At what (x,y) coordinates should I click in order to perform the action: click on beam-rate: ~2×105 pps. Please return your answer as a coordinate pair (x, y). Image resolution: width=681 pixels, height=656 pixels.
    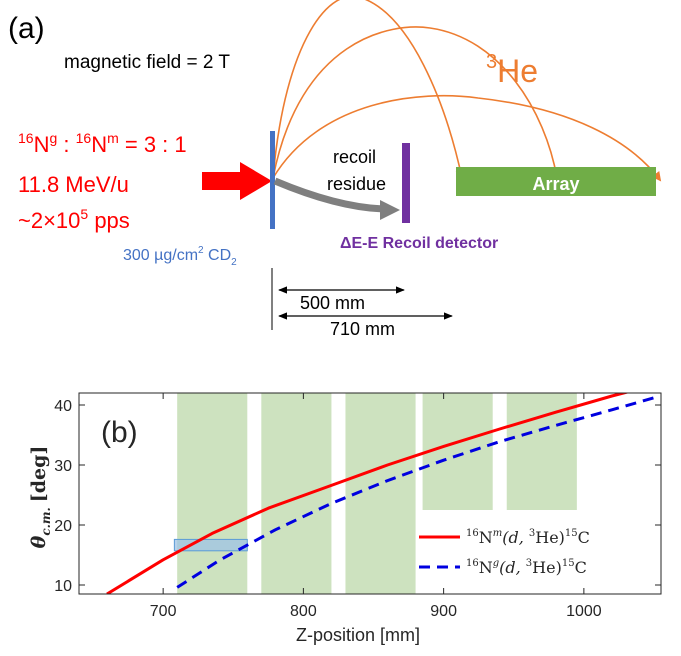
    Looking at the image, I should click on (74, 219).